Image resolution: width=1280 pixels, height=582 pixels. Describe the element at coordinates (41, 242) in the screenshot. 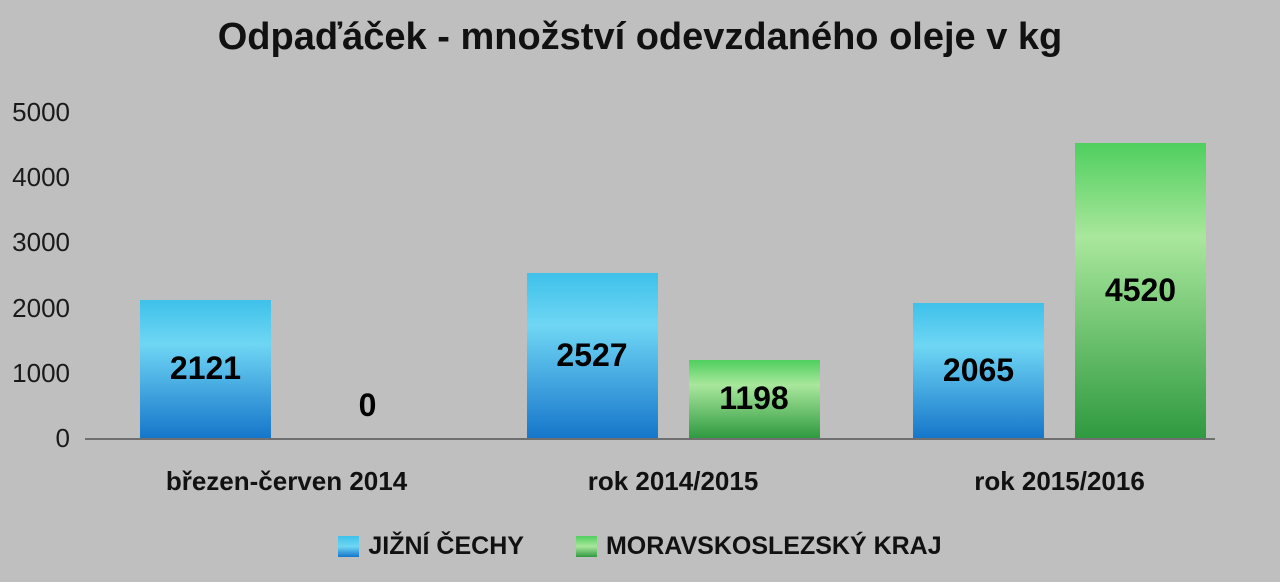

I see `y-axis-tick-label: 3000` at that location.